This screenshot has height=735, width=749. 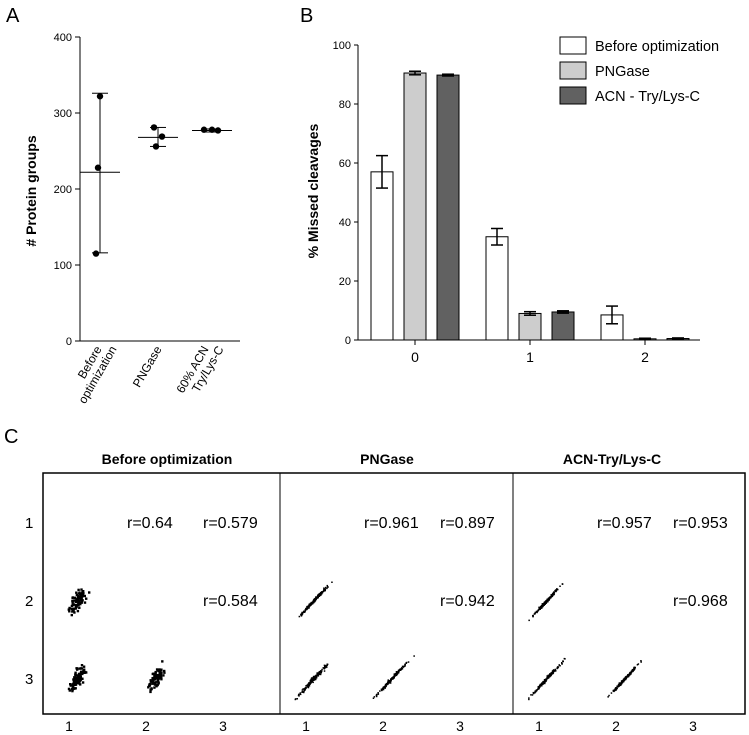 I want to click on panel-b-legend-label: PNGase, so click(x=622, y=72).